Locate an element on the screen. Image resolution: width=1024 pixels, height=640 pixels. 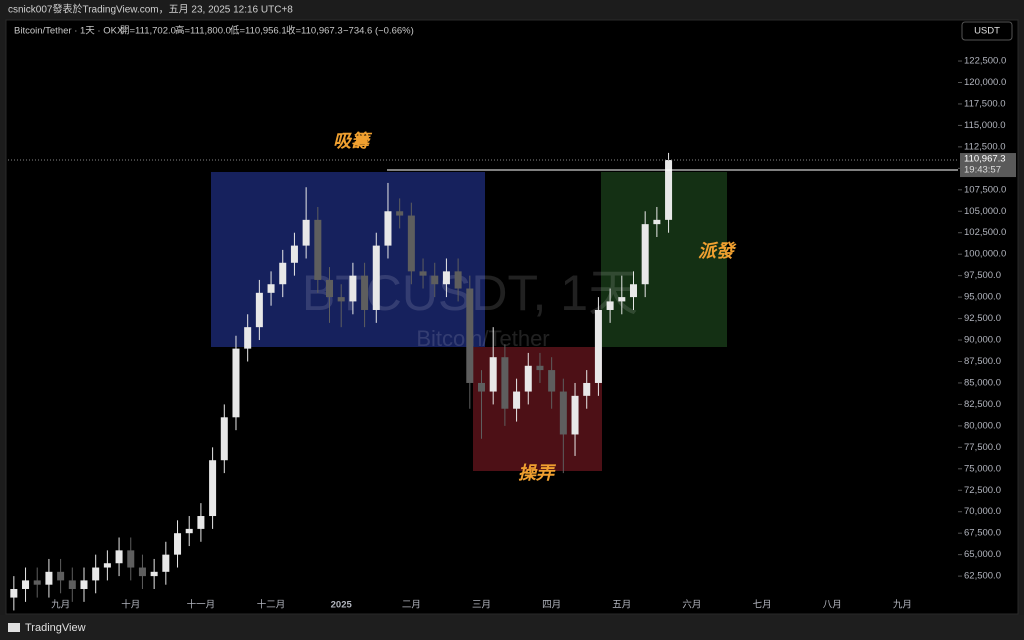
y-tick-label: 120,000.0 is located at coordinates (985, 82).